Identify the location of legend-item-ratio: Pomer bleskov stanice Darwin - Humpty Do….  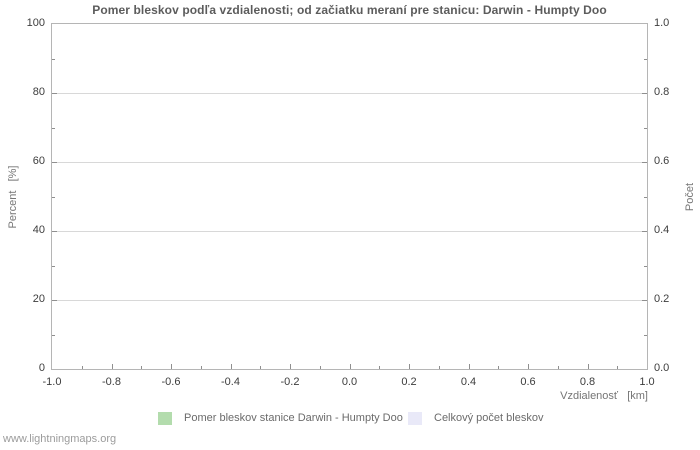
(280, 418).